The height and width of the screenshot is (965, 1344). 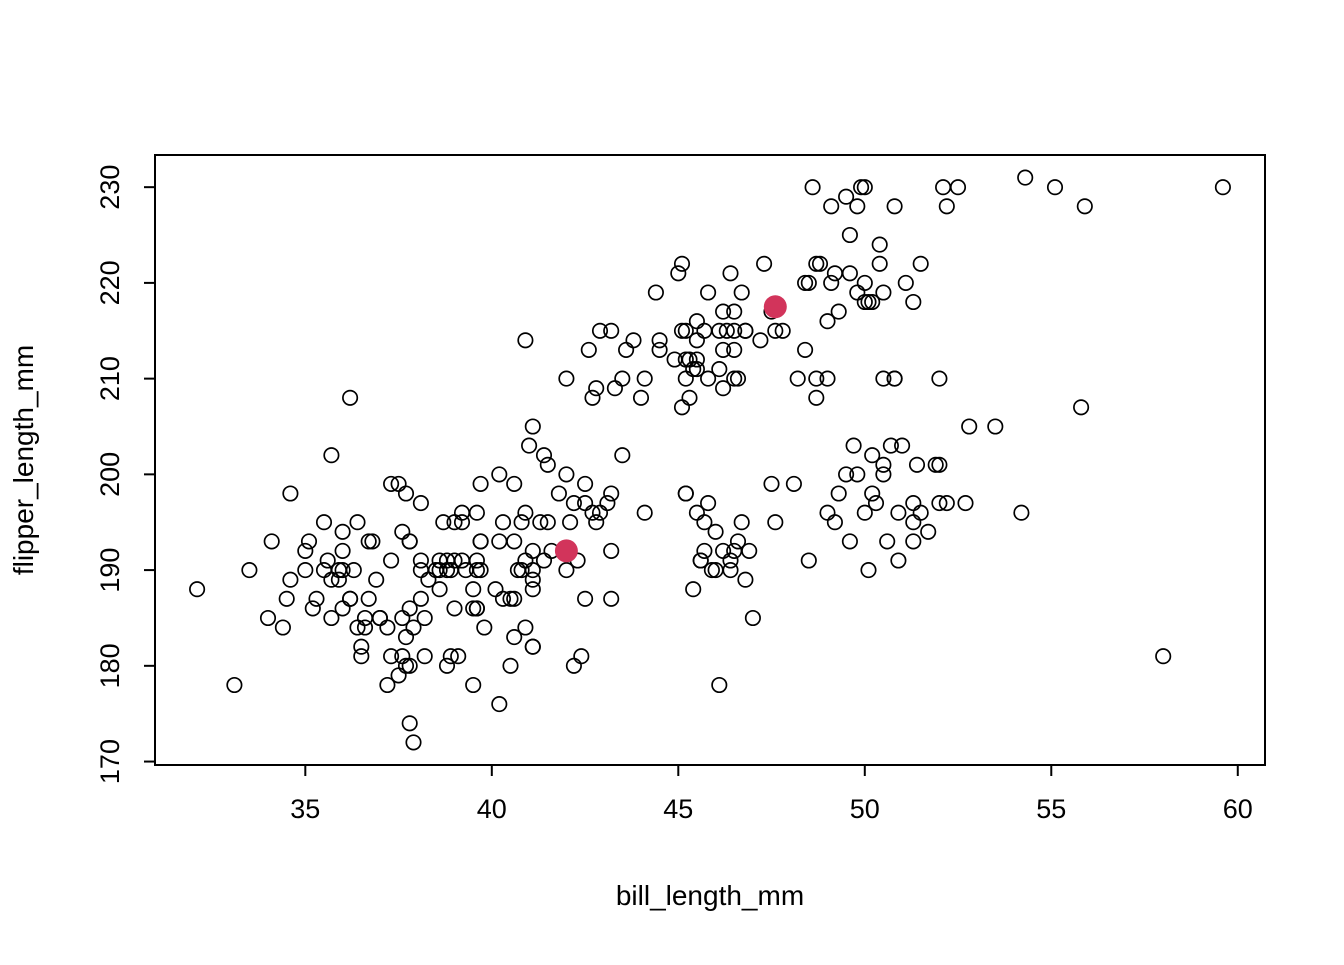 I want to click on cluster-centers, so click(x=670, y=429).